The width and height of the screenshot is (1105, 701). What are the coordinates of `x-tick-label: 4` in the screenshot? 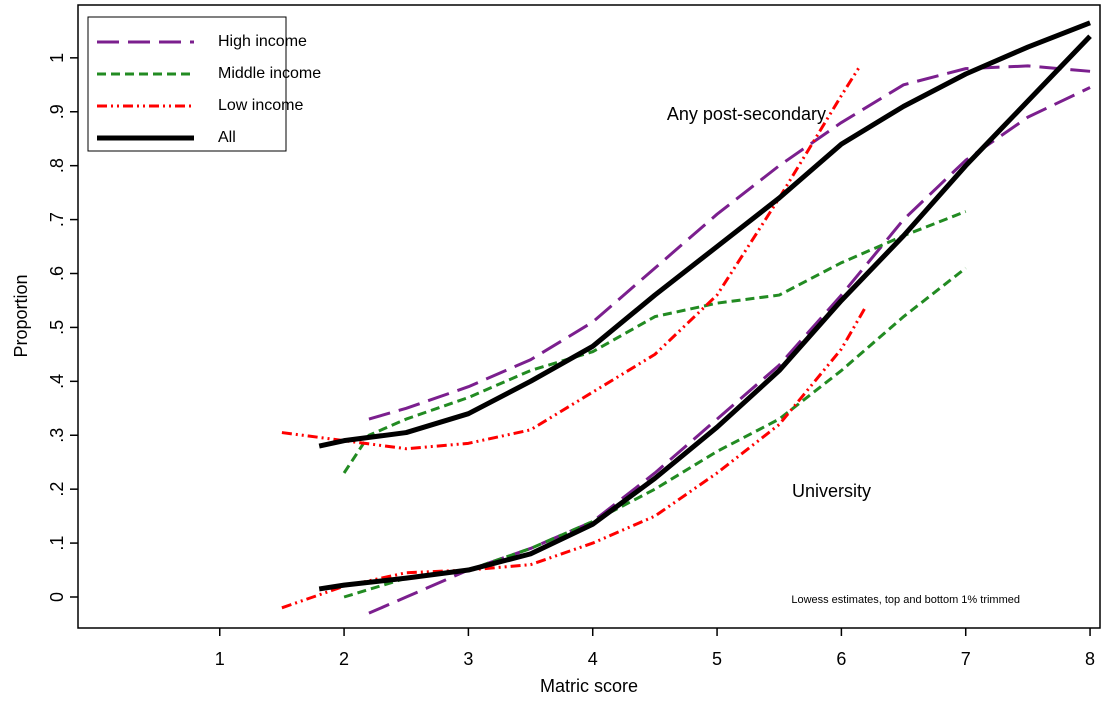 It's located at (593, 659).